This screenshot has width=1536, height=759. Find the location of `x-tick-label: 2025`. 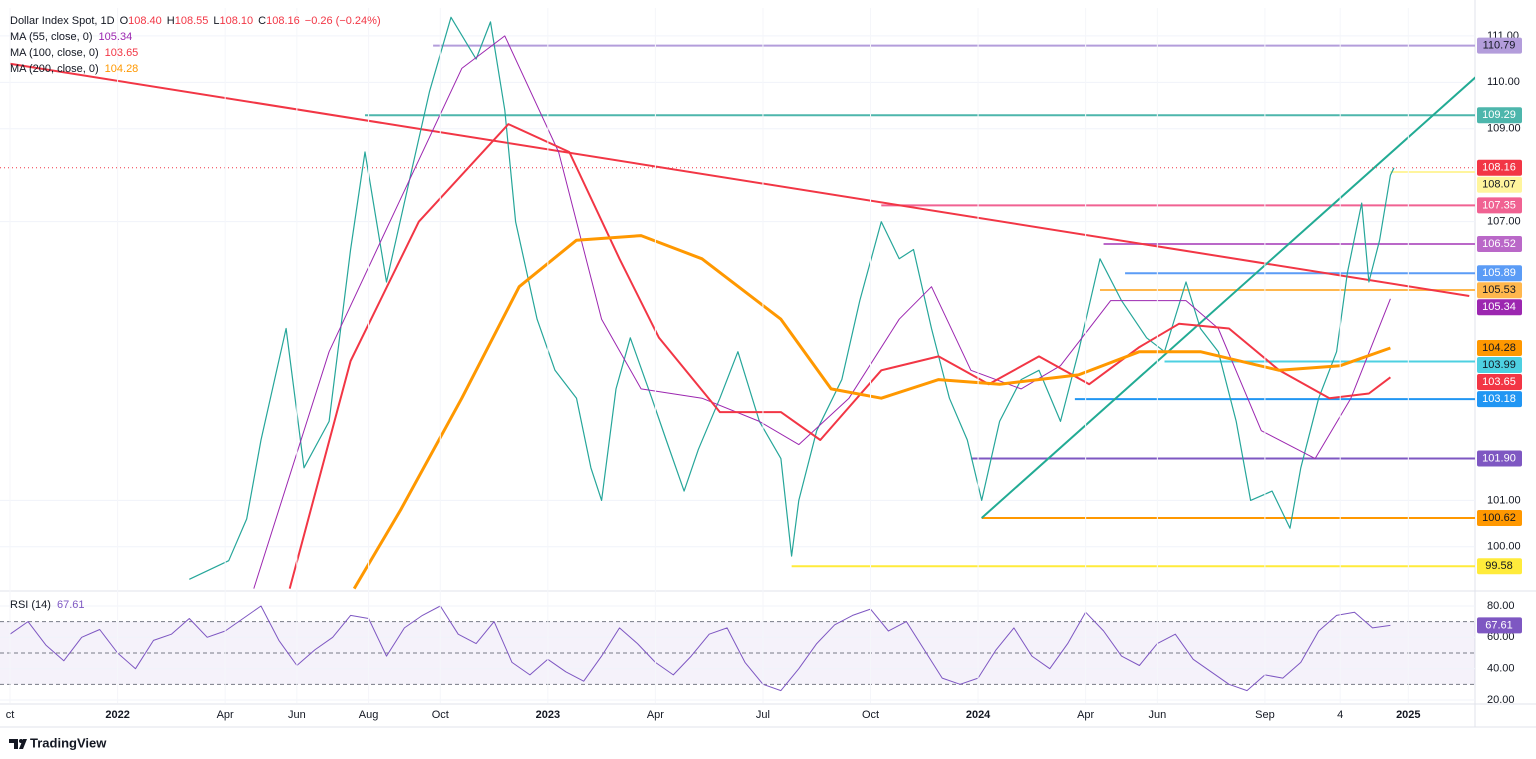

x-tick-label: 2025 is located at coordinates (1408, 715).